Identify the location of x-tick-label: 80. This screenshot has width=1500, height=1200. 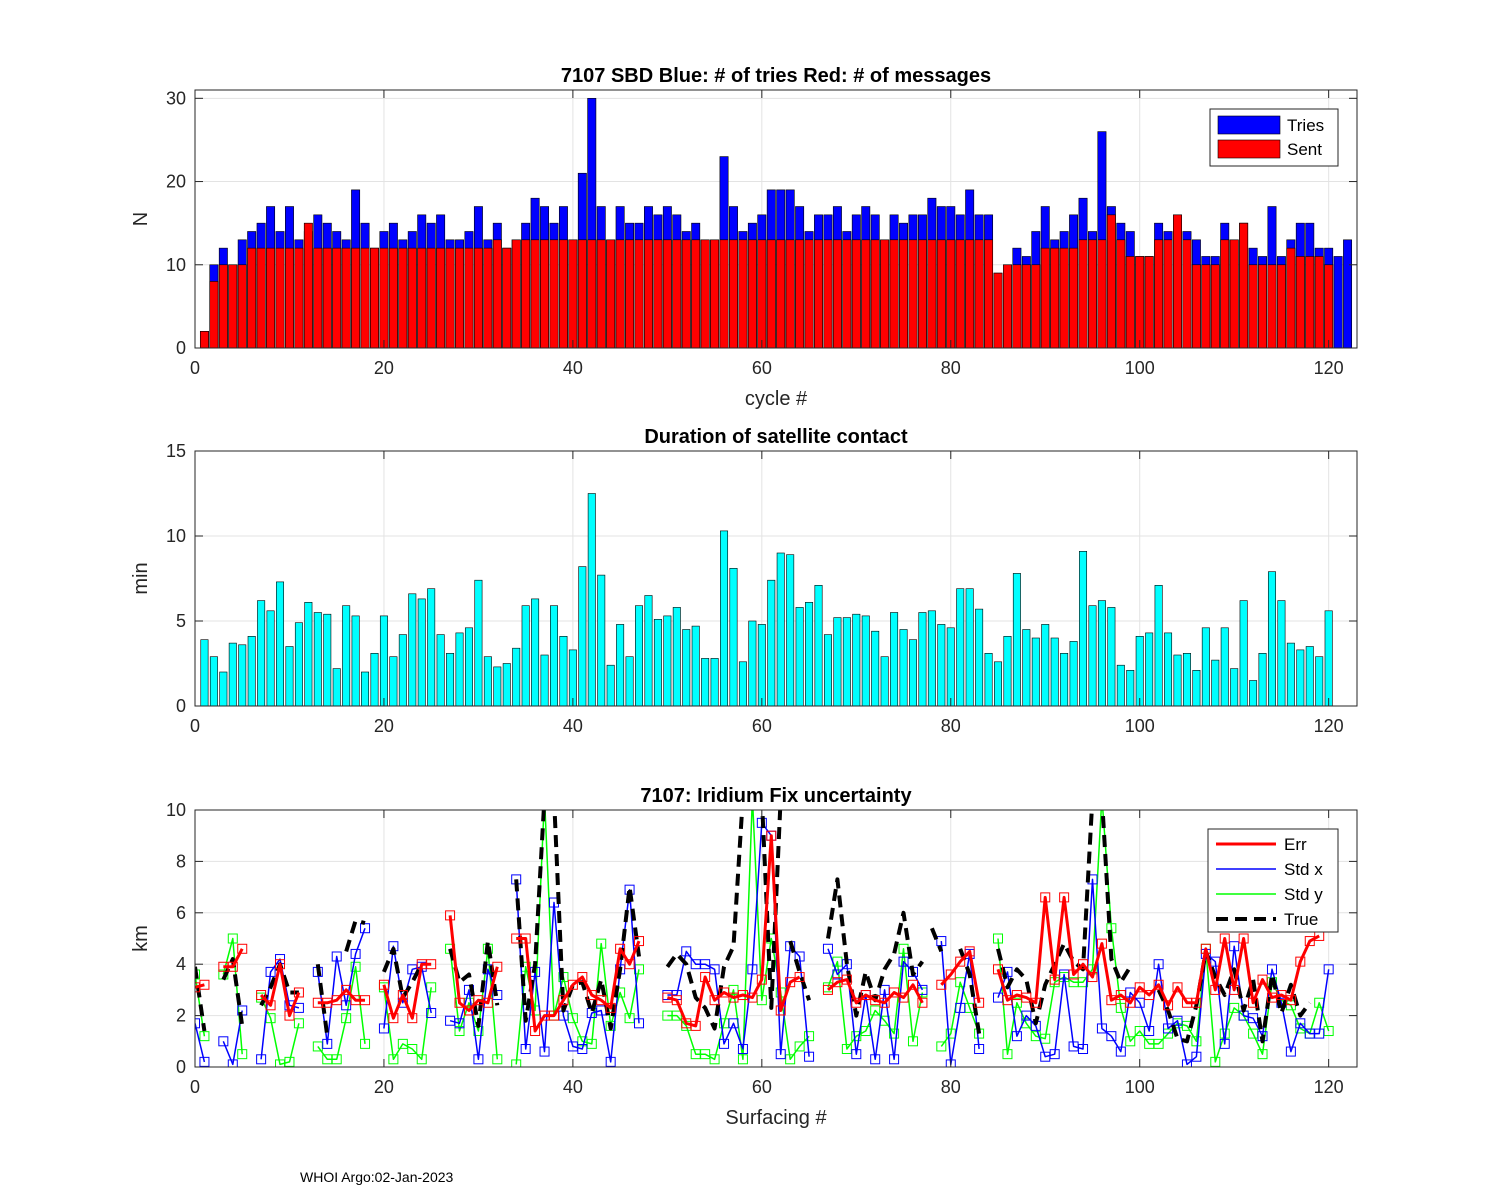
(951, 726).